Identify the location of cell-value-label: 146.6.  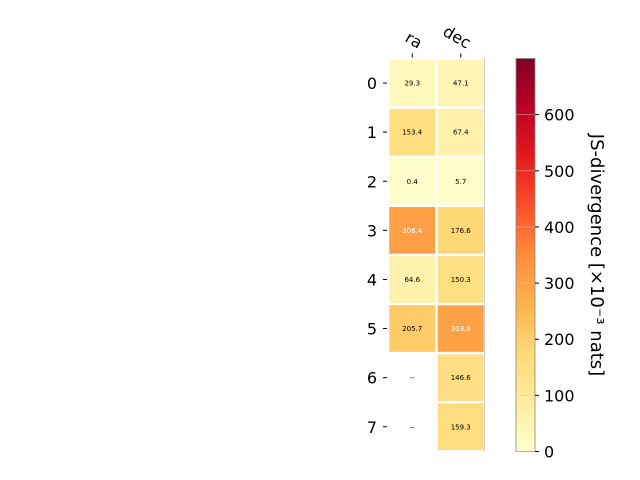
(461, 378).